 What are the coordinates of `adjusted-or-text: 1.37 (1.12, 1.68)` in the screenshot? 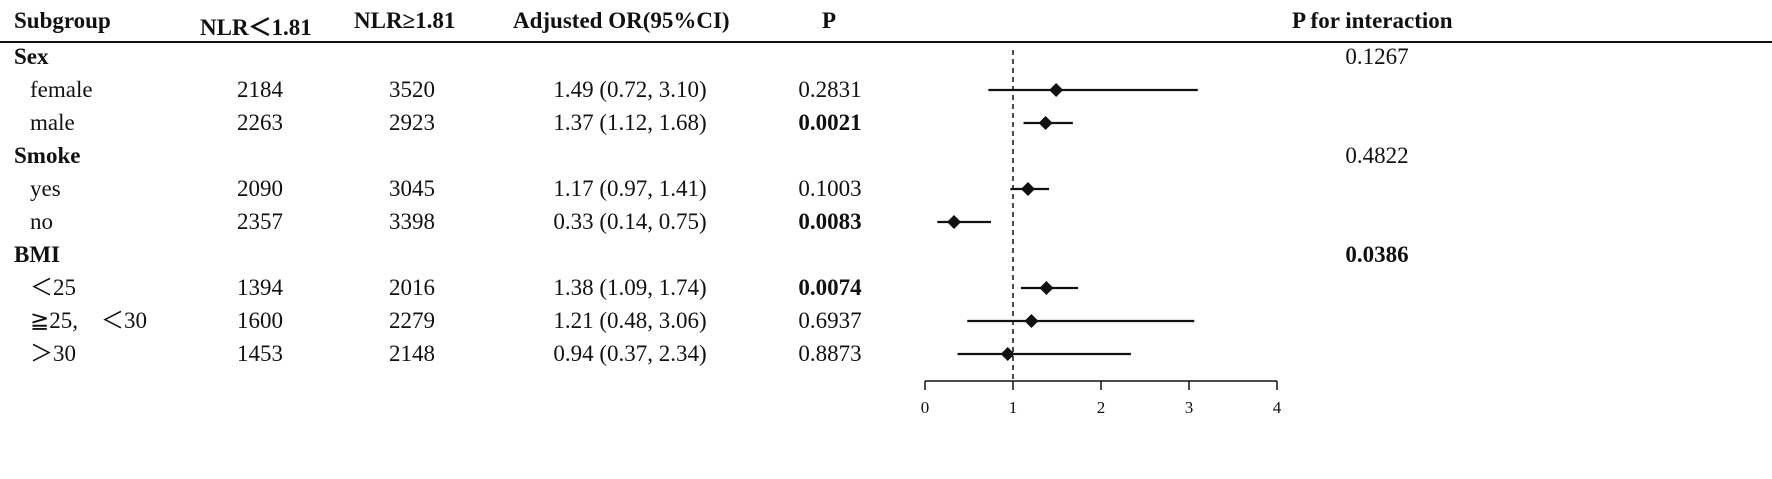 It's located at (630, 122).